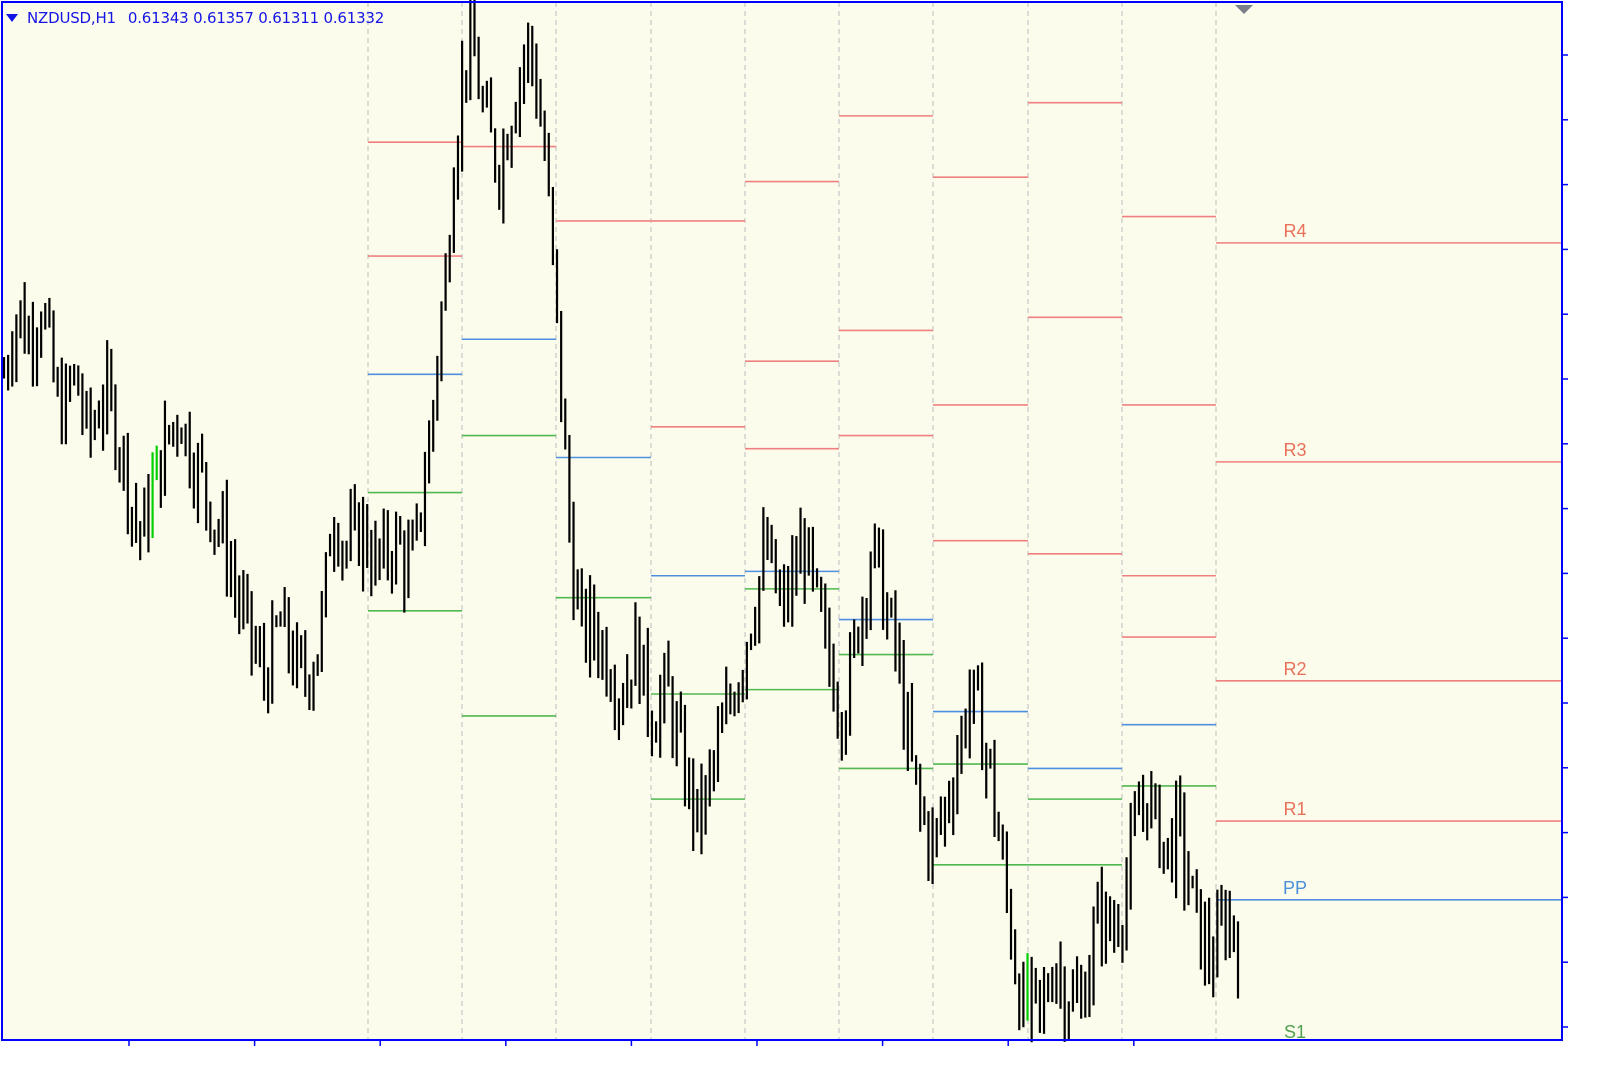 The image size is (1598, 1067). Describe the element at coordinates (1294, 231) in the screenshot. I see `level-label-r4: R4` at that location.